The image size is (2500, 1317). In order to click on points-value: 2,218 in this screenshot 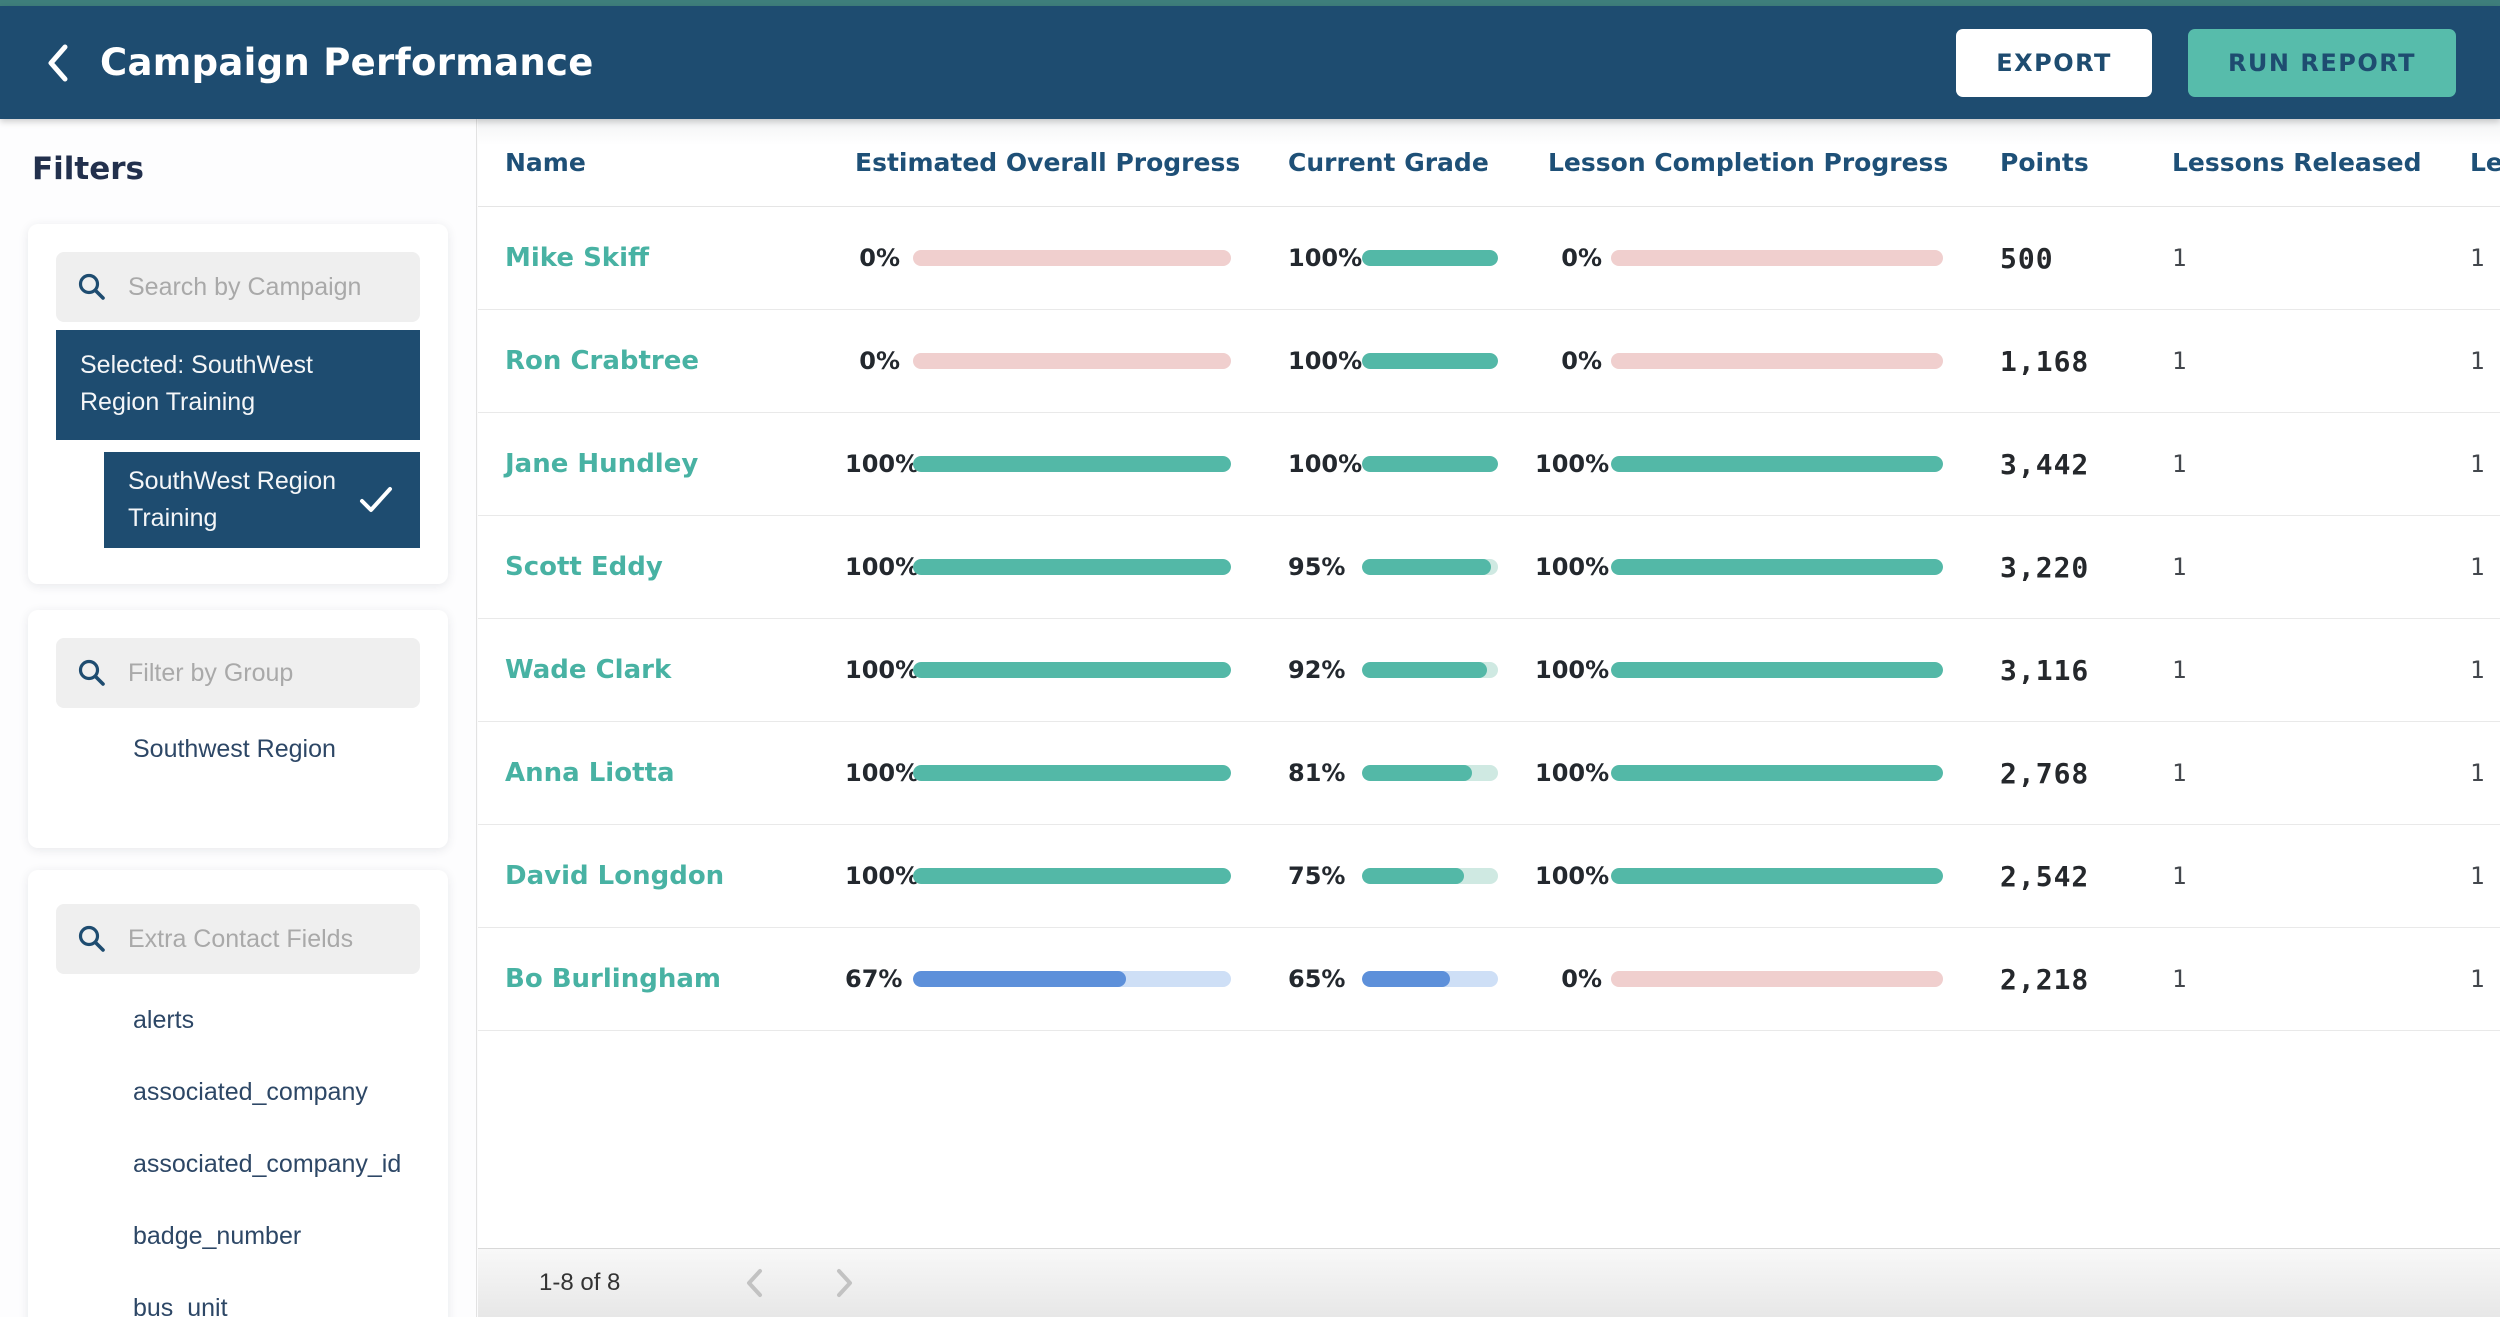, I will do `click(2045, 979)`.